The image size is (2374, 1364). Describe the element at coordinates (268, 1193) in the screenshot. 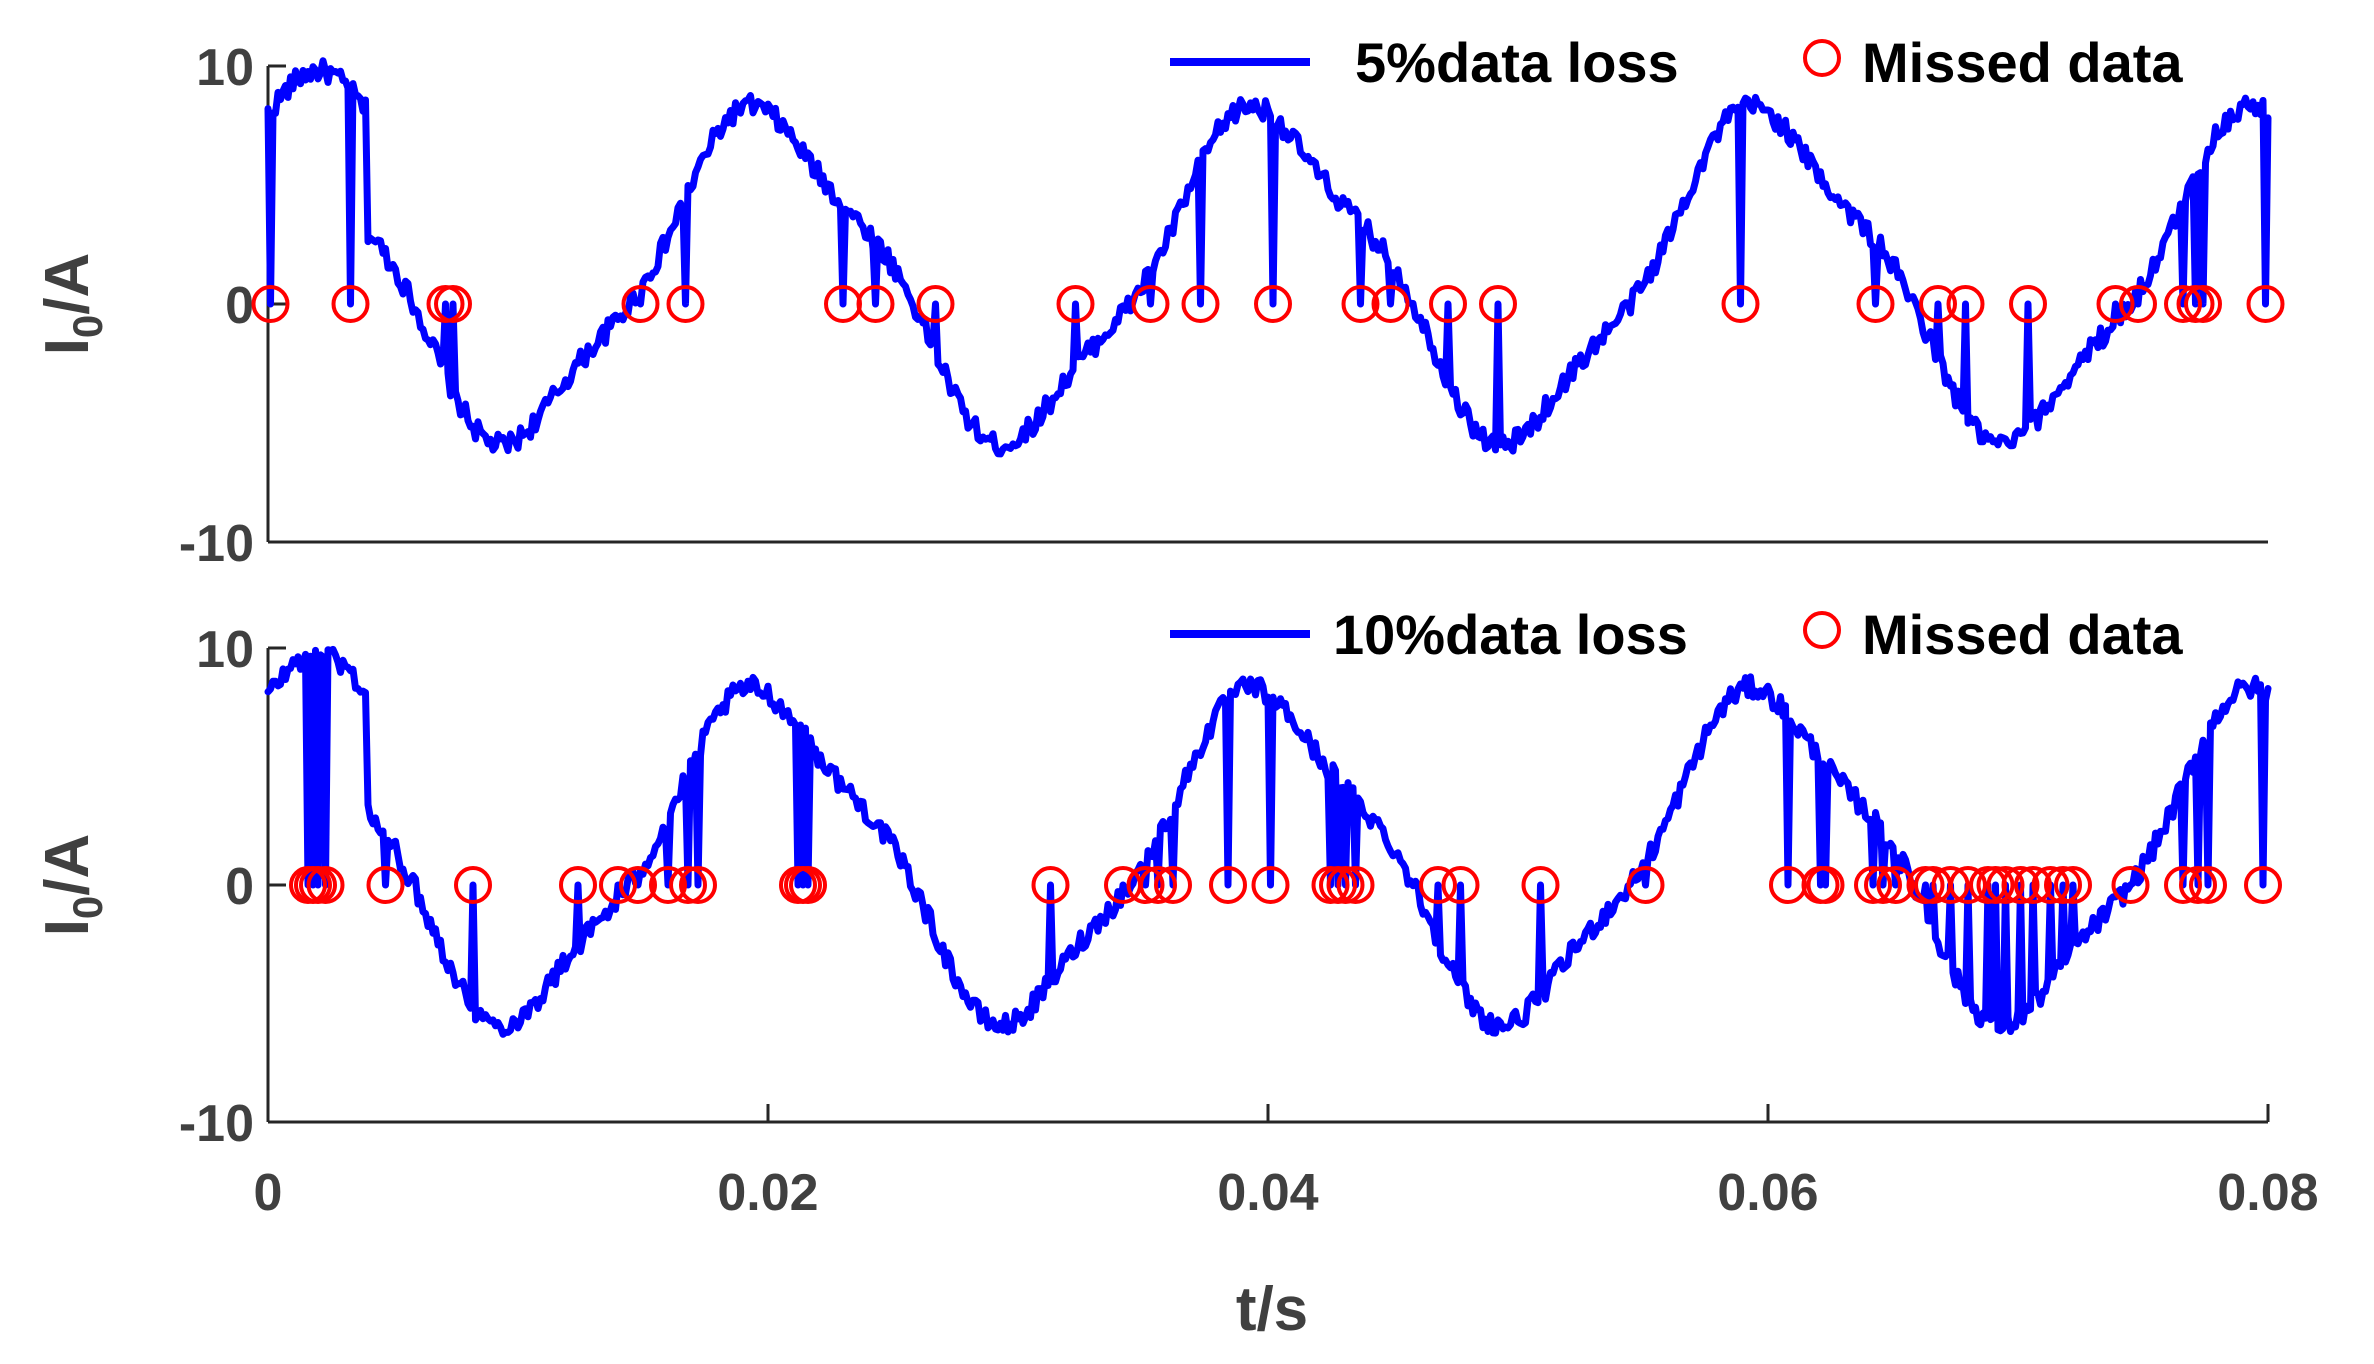

I see `panel-bottom-x-tick-label: 0` at that location.